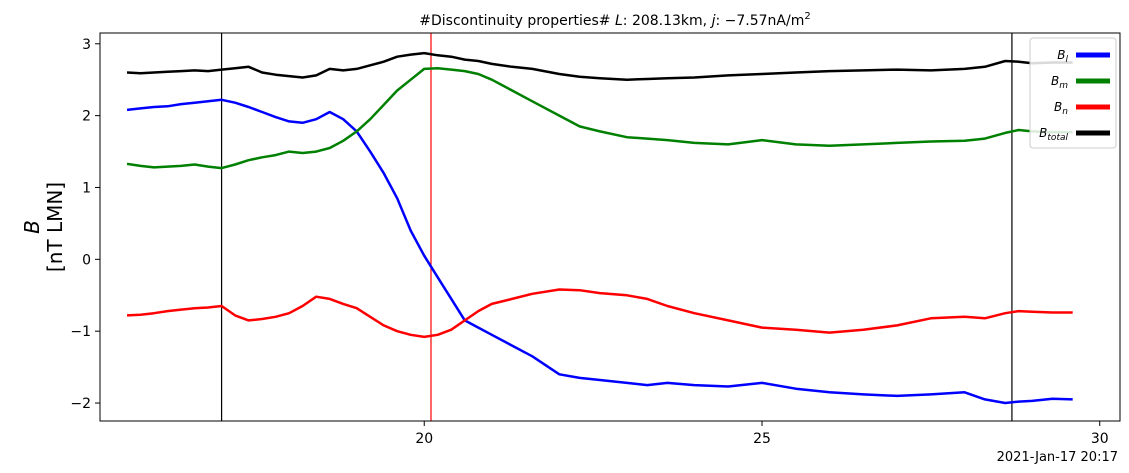 The height and width of the screenshot is (473, 1129). Describe the element at coordinates (599, 313) in the screenshot. I see `series-line-b-n` at that location.